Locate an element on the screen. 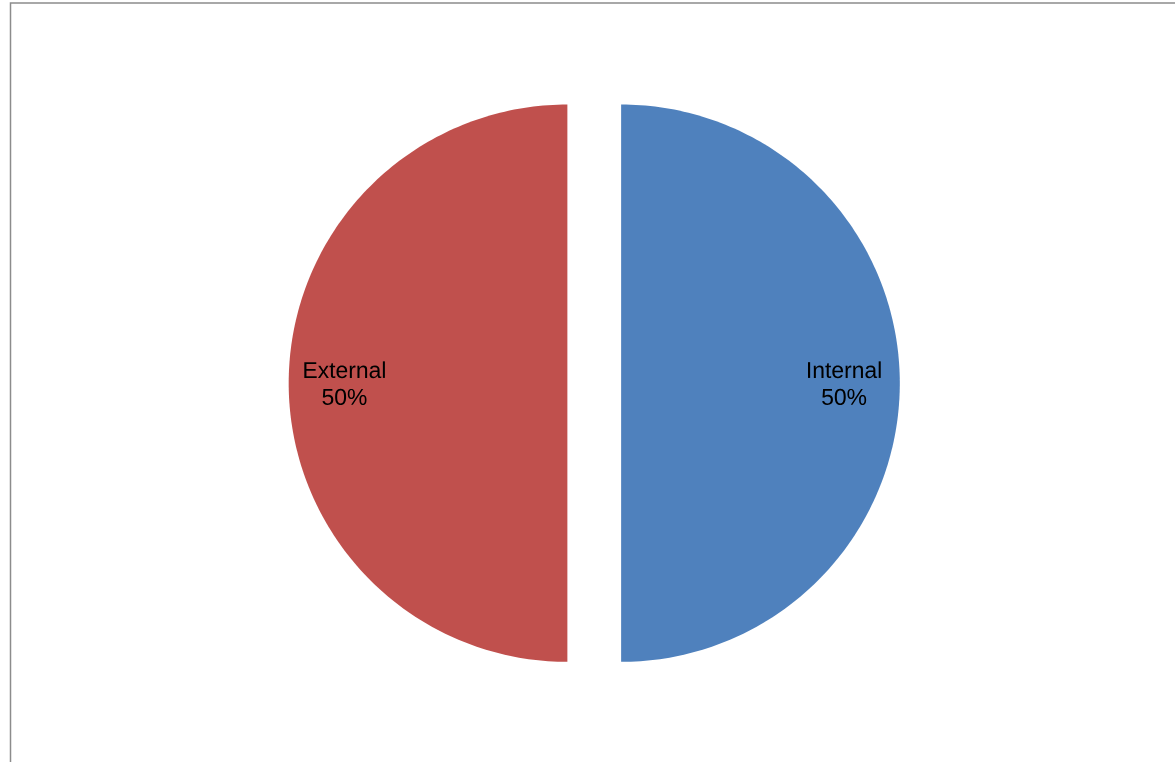 The width and height of the screenshot is (1175, 762). slice-label: External is located at coordinates (344, 369).